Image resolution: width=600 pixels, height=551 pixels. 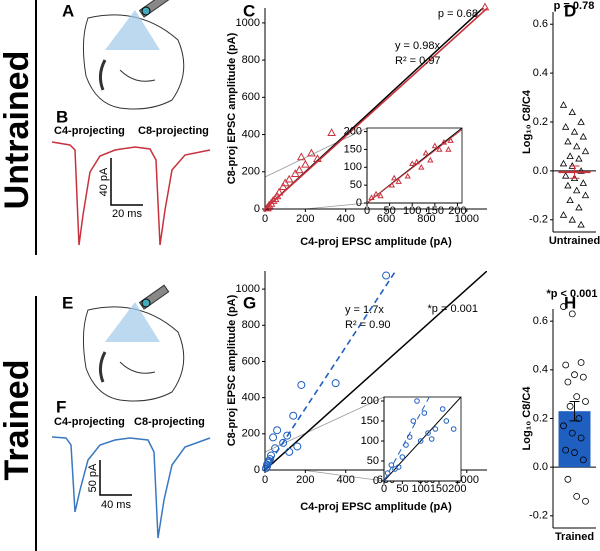 What do you see at coordinates (527, 121) in the screenshot?
I see `y-axis-title: Log₁₀ C8/C4` at bounding box center [527, 121].